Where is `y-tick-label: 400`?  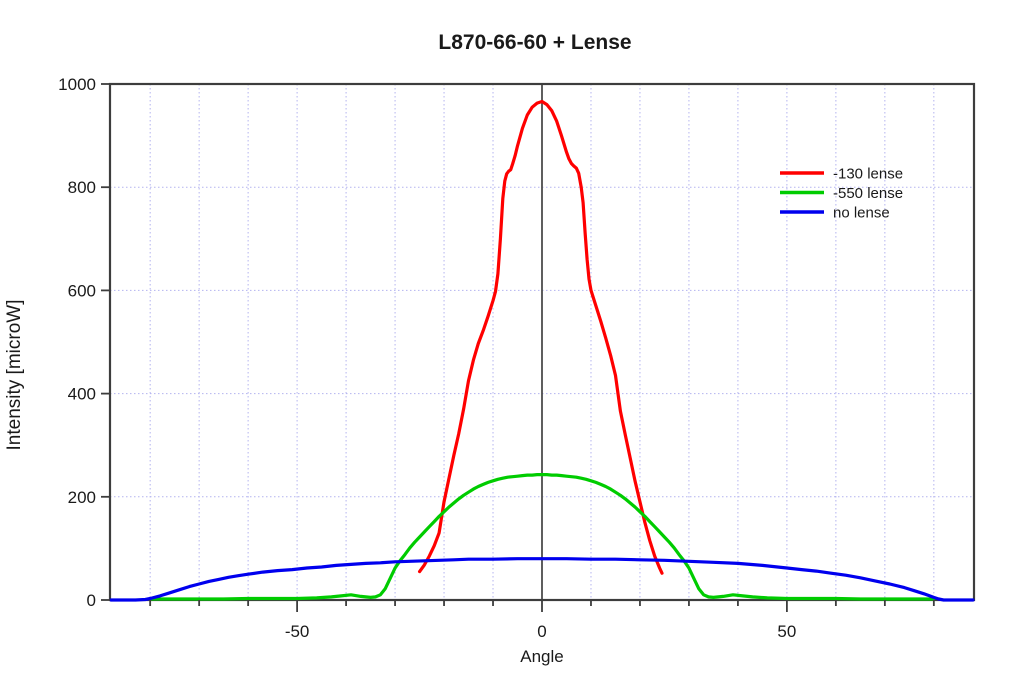
y-tick-label: 400 is located at coordinates (82, 394).